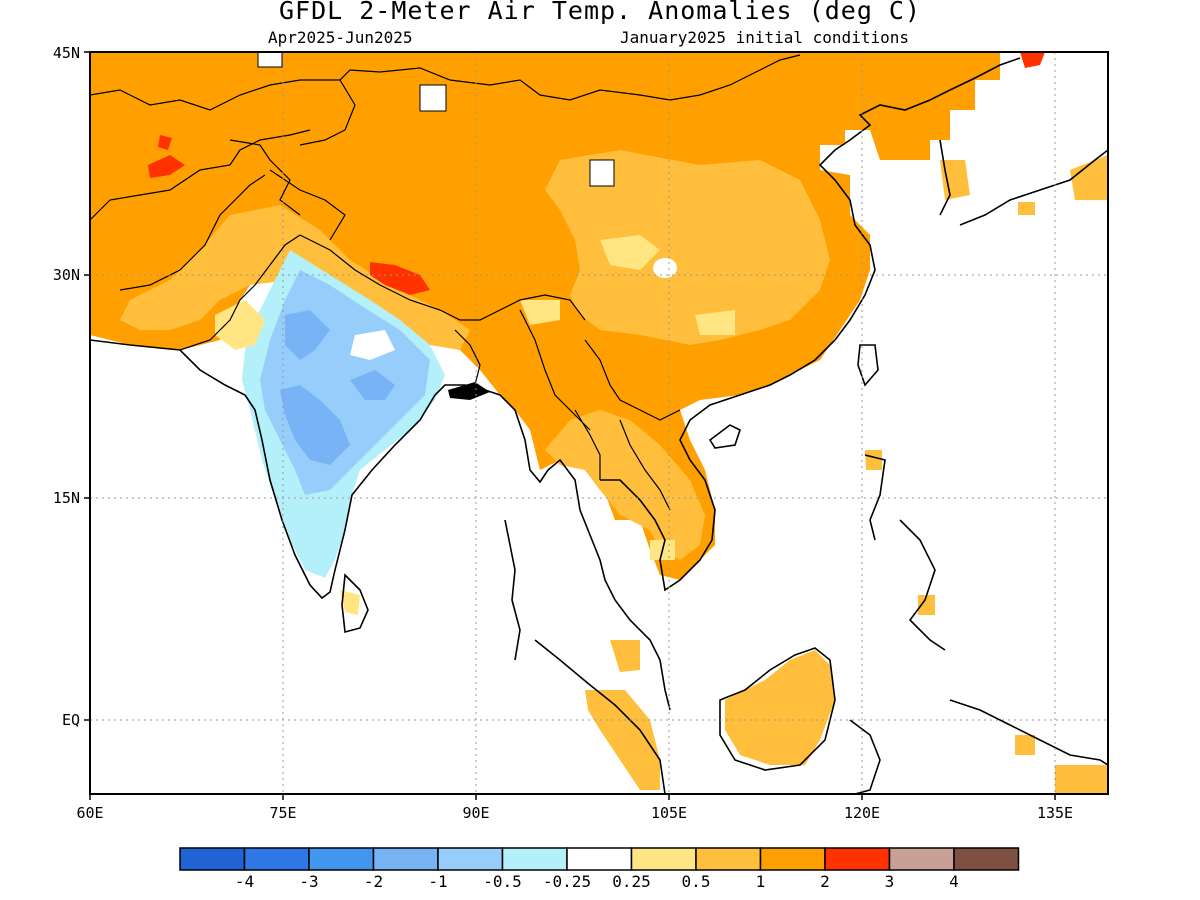 The height and width of the screenshot is (900, 1200). I want to click on lat-label-30n: 30N, so click(66, 275).